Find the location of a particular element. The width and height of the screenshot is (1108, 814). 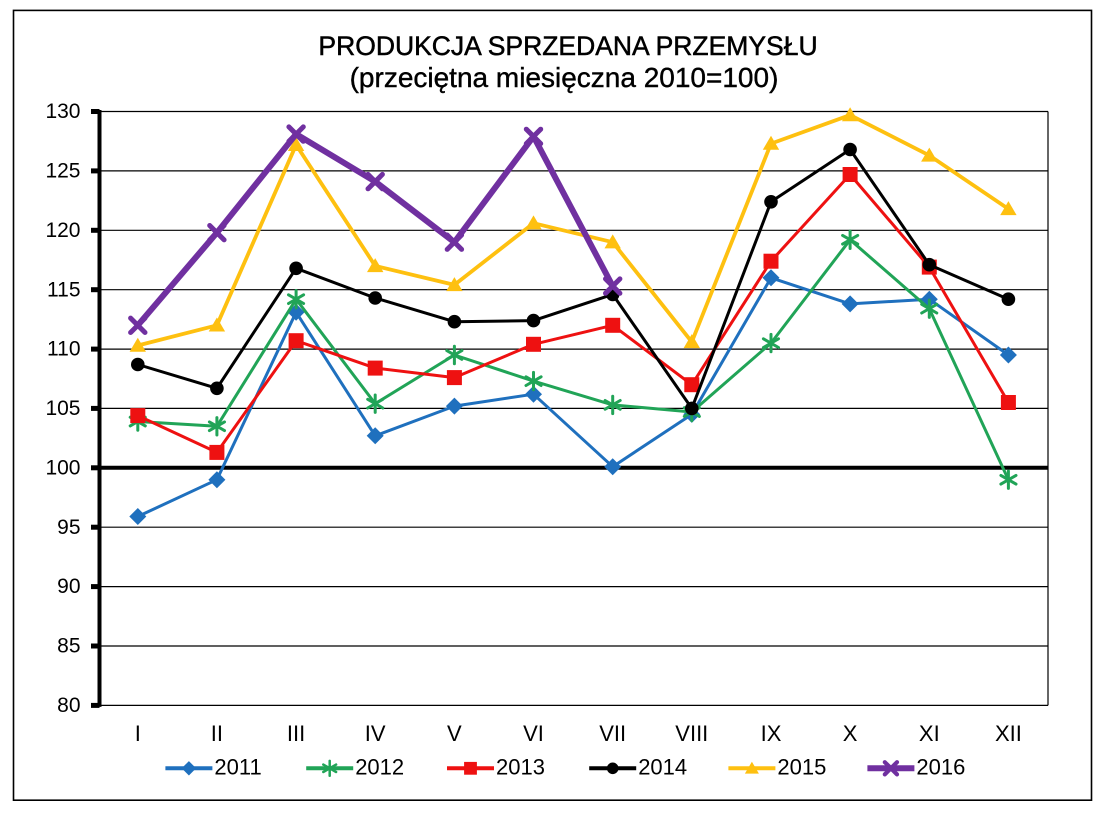

svg-text: XII is located at coordinates (1008, 733).